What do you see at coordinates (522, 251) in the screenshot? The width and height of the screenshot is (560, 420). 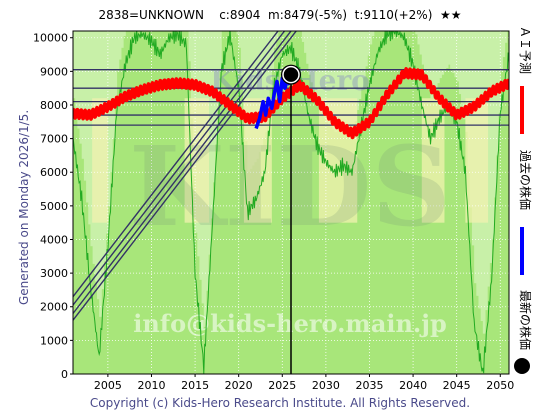 I see `legend-swatch-past` at bounding box center [522, 251].